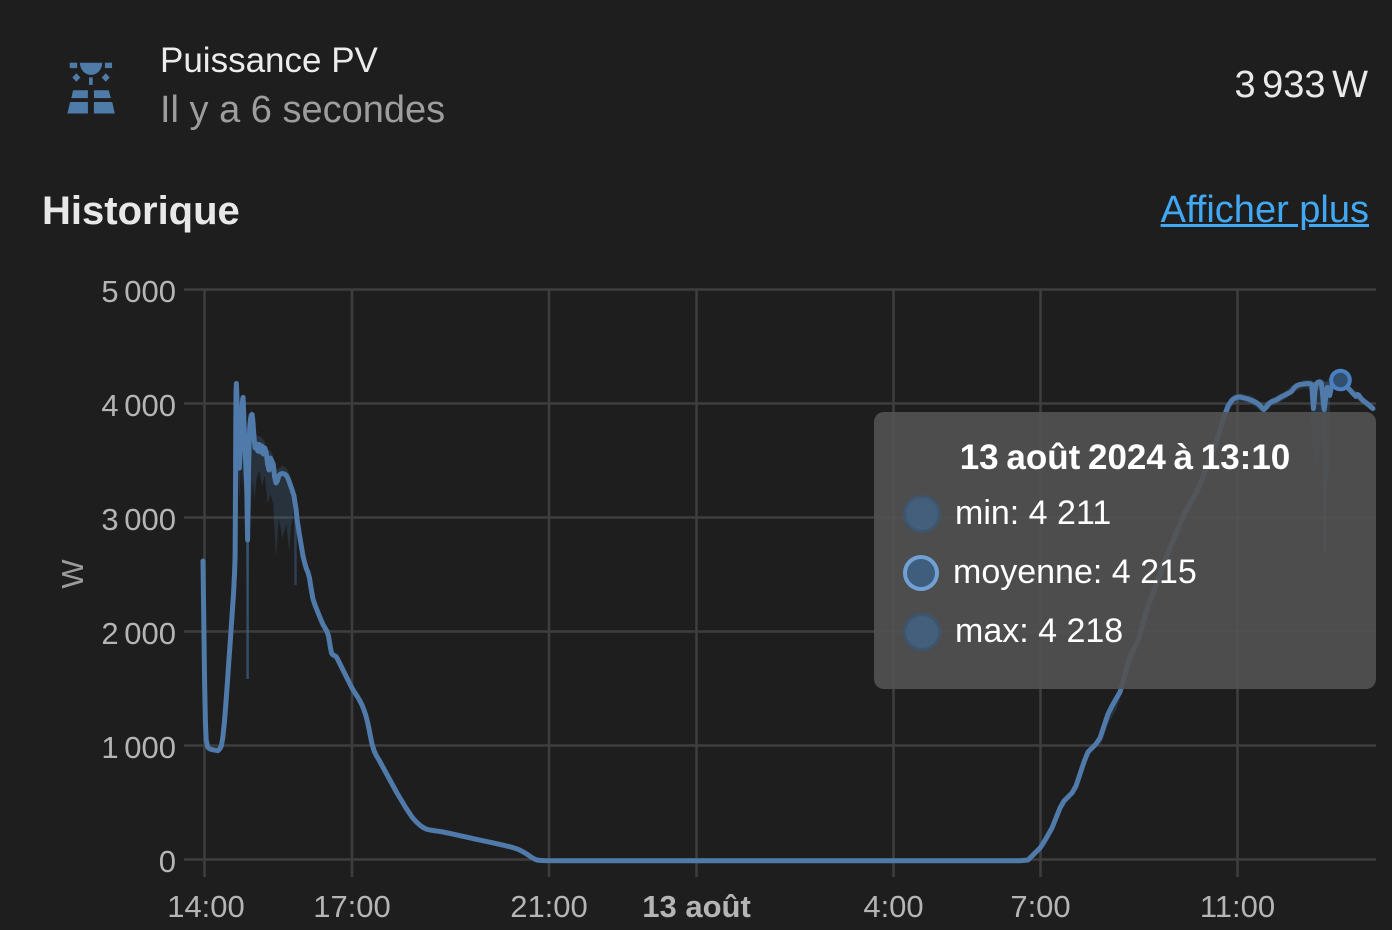 The width and height of the screenshot is (1392, 930). Describe the element at coordinates (138, 291) in the screenshot. I see `svg-text: 5 000` at that location.